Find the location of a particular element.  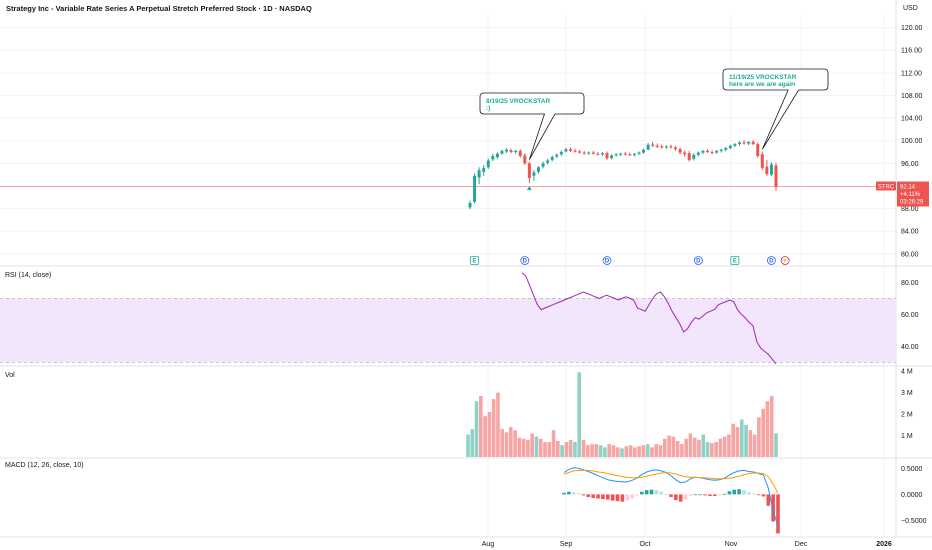

rsi-label: RSI (14, close) is located at coordinates (28, 275).